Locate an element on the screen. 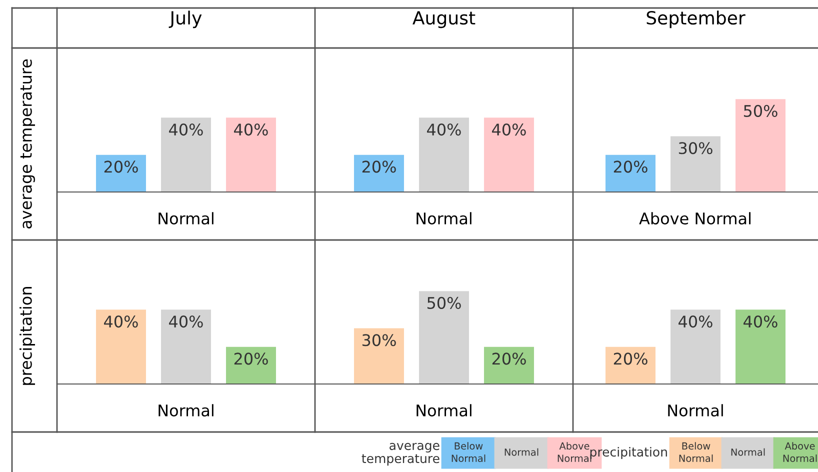 This screenshot has height=472, width=818. legend-title: average temperature is located at coordinates (401, 454).